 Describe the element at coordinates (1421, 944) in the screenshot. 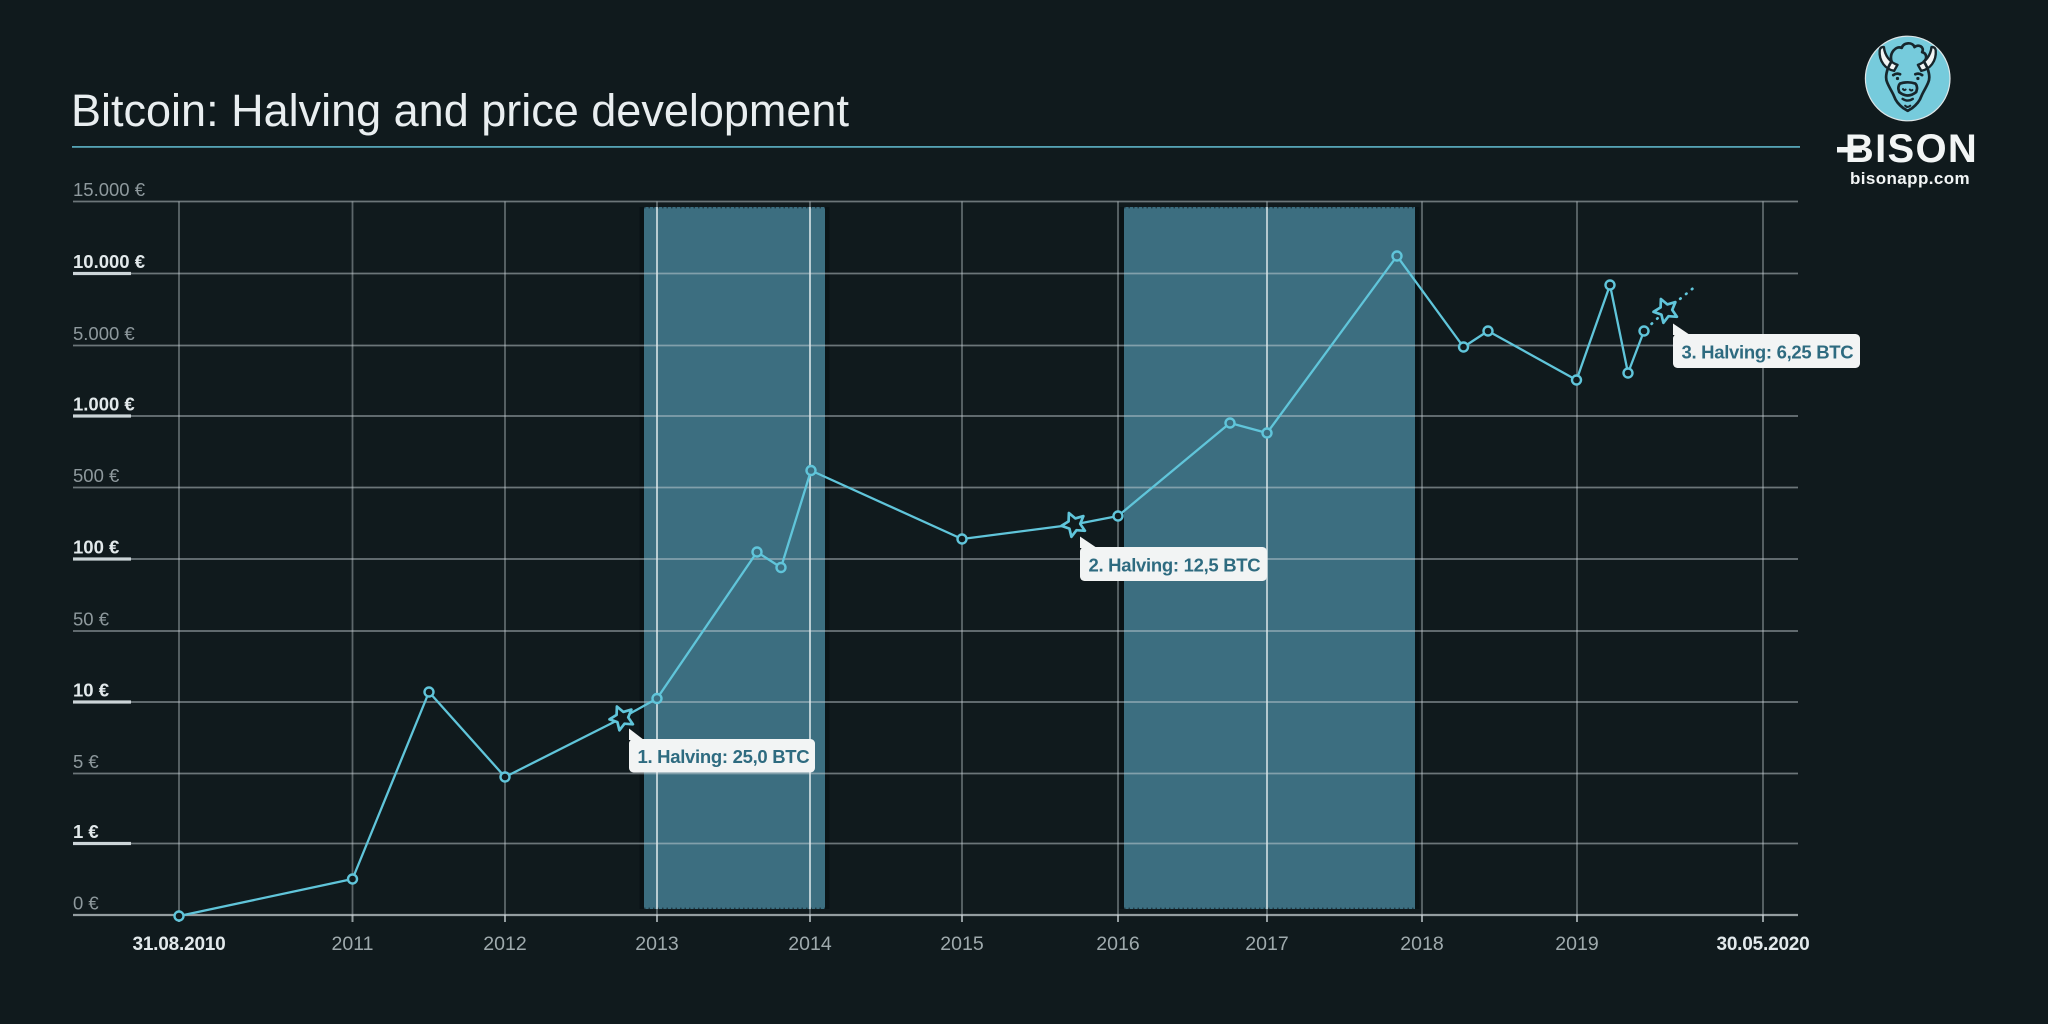

I see `svg-text: 2018` at that location.